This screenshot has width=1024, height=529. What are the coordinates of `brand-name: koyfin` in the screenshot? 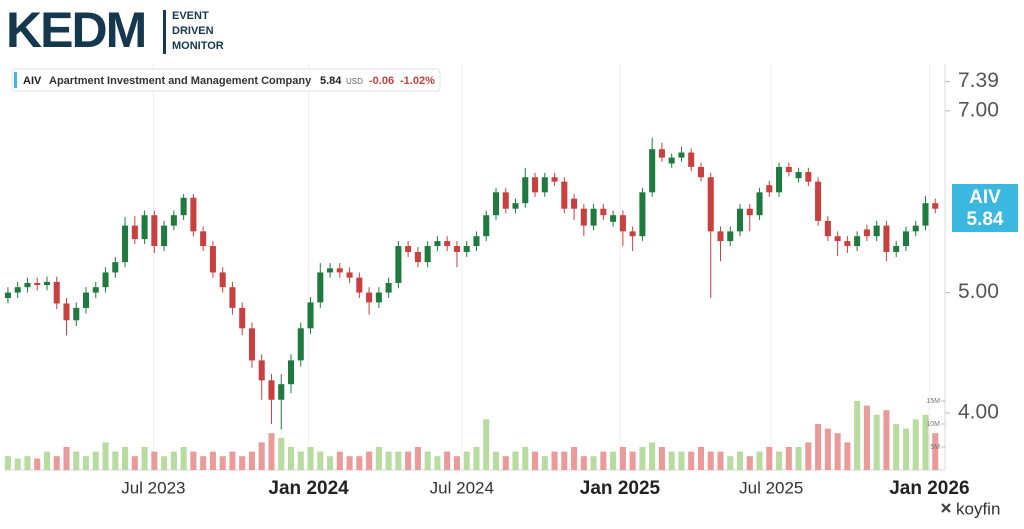 It's located at (978, 508).